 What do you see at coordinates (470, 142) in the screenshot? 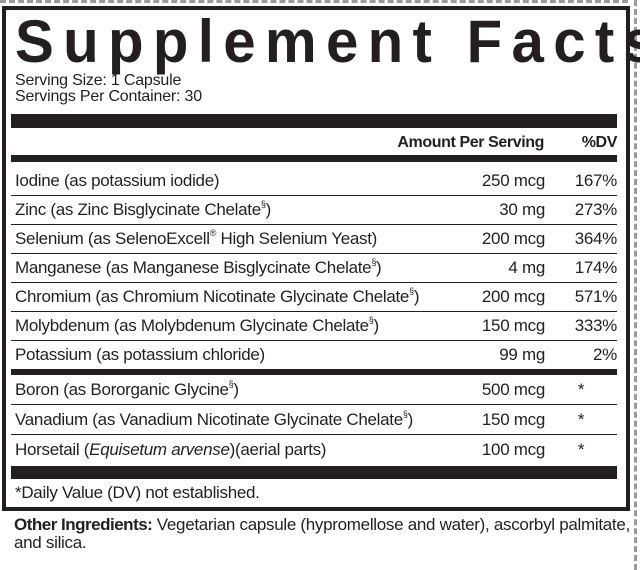
I see `amount-header: Amount Per Serving` at bounding box center [470, 142].